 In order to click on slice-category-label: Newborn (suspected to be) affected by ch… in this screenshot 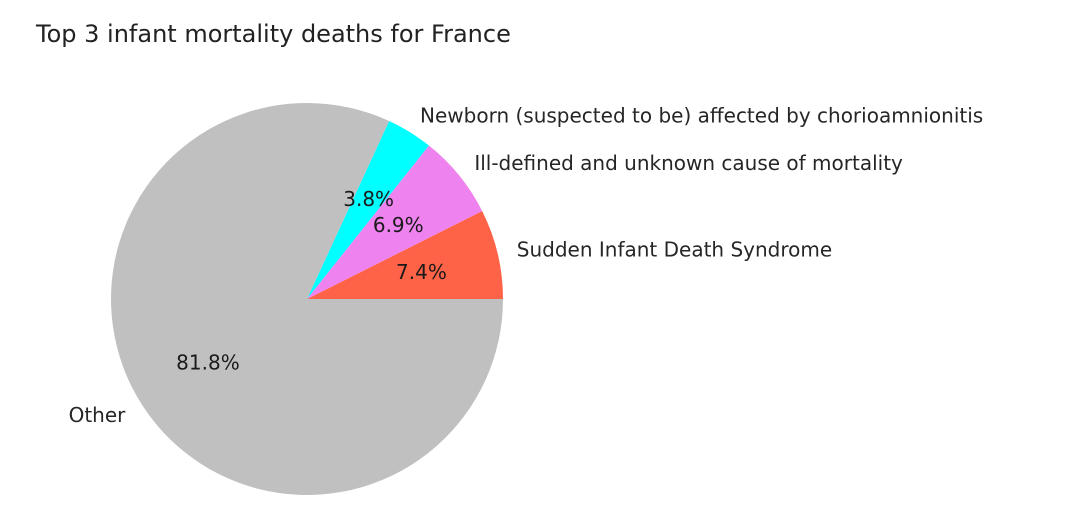, I will do `click(701, 115)`.